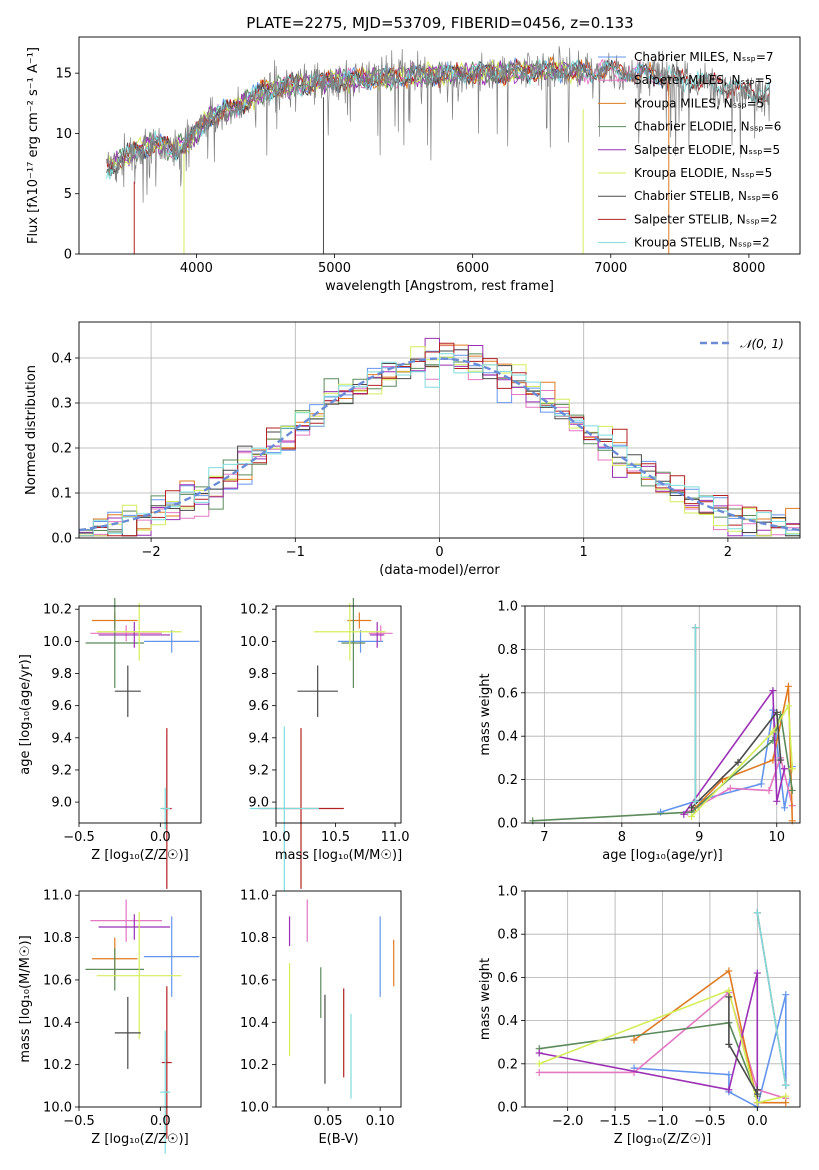  Describe the element at coordinates (748, 268) in the screenshot. I see `x-tick-label: 8000` at that location.